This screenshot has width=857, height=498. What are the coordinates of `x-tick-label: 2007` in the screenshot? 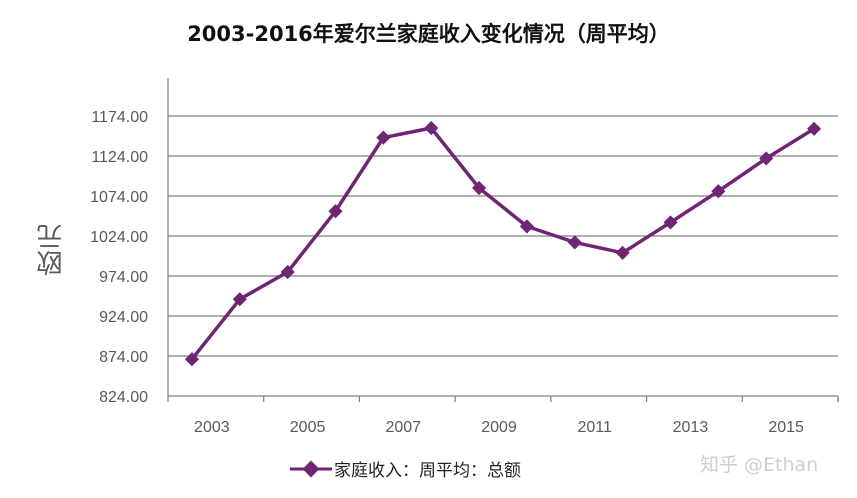 It's located at (403, 427).